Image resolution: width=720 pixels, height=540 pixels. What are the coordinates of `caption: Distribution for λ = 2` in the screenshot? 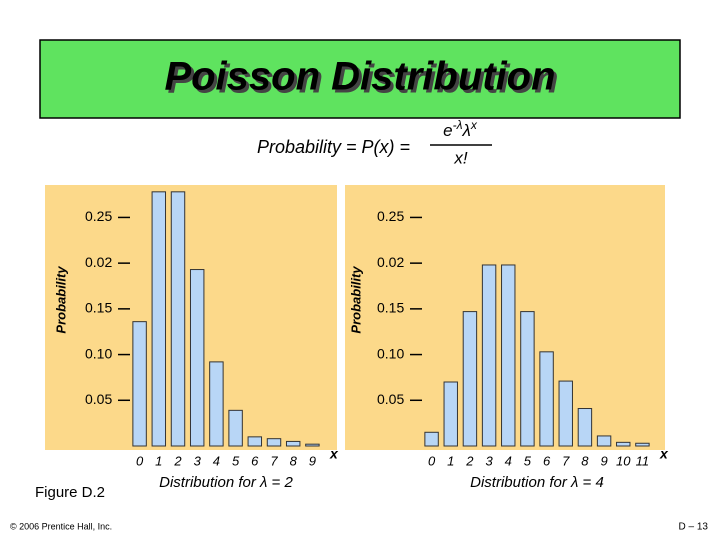 It's located at (226, 482).